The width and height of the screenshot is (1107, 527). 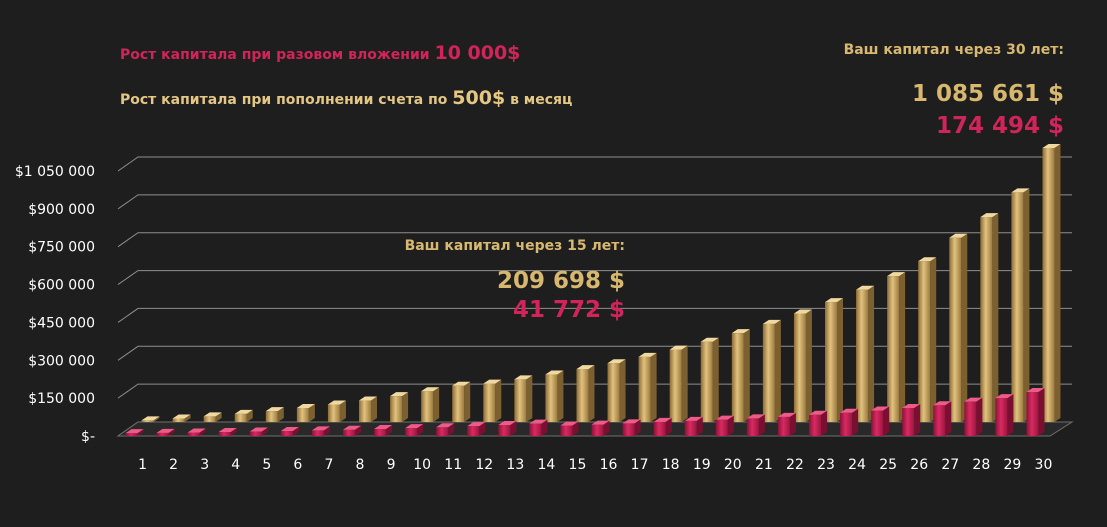 I want to click on y-tick-label: $450 000, so click(x=61, y=323).